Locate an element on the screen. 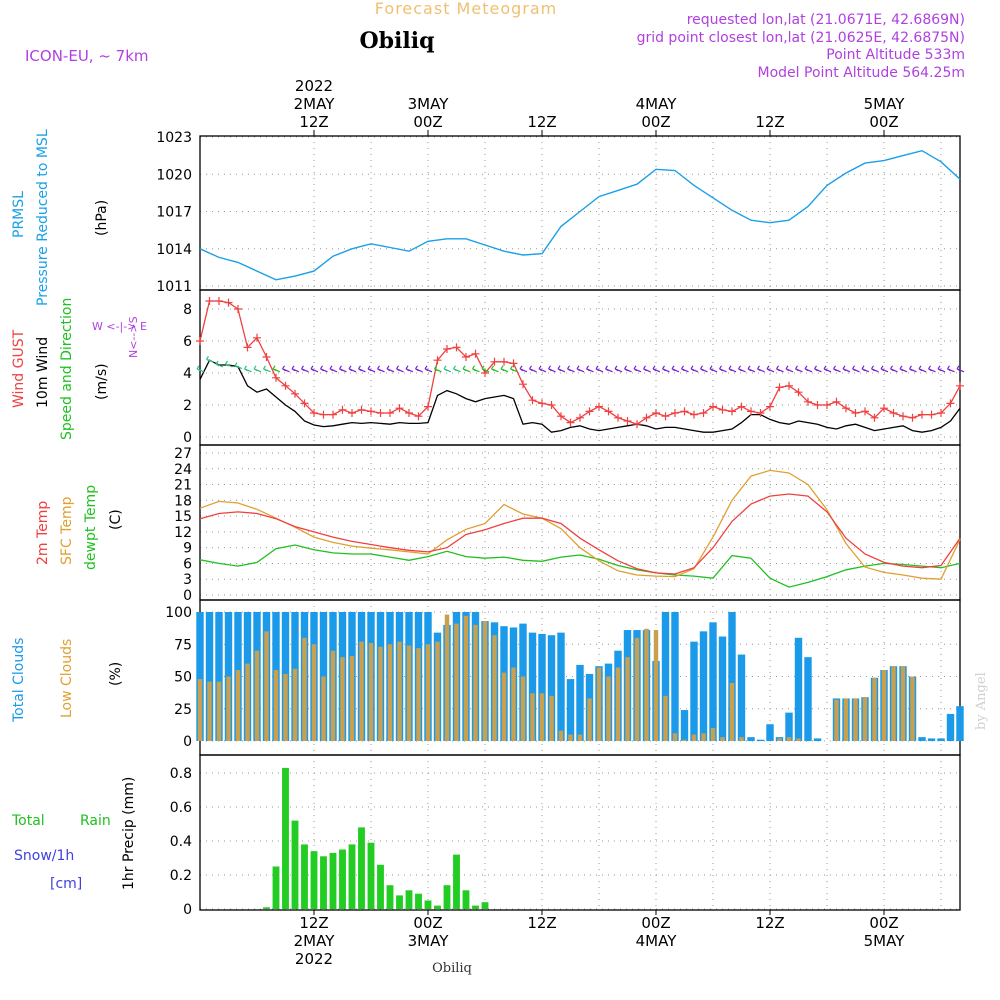  time-axis-label: 12Z is located at coordinates (313, 923).